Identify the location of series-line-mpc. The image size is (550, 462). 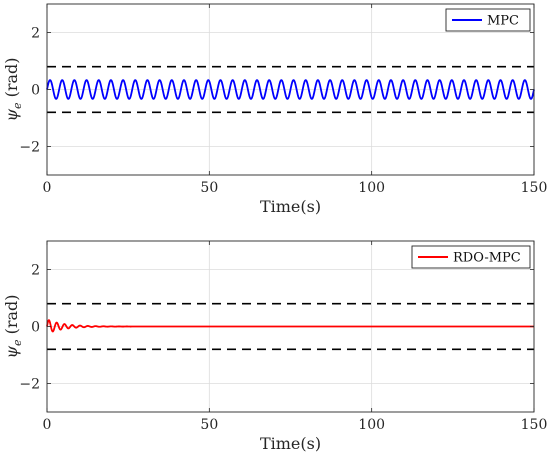
(290, 89).